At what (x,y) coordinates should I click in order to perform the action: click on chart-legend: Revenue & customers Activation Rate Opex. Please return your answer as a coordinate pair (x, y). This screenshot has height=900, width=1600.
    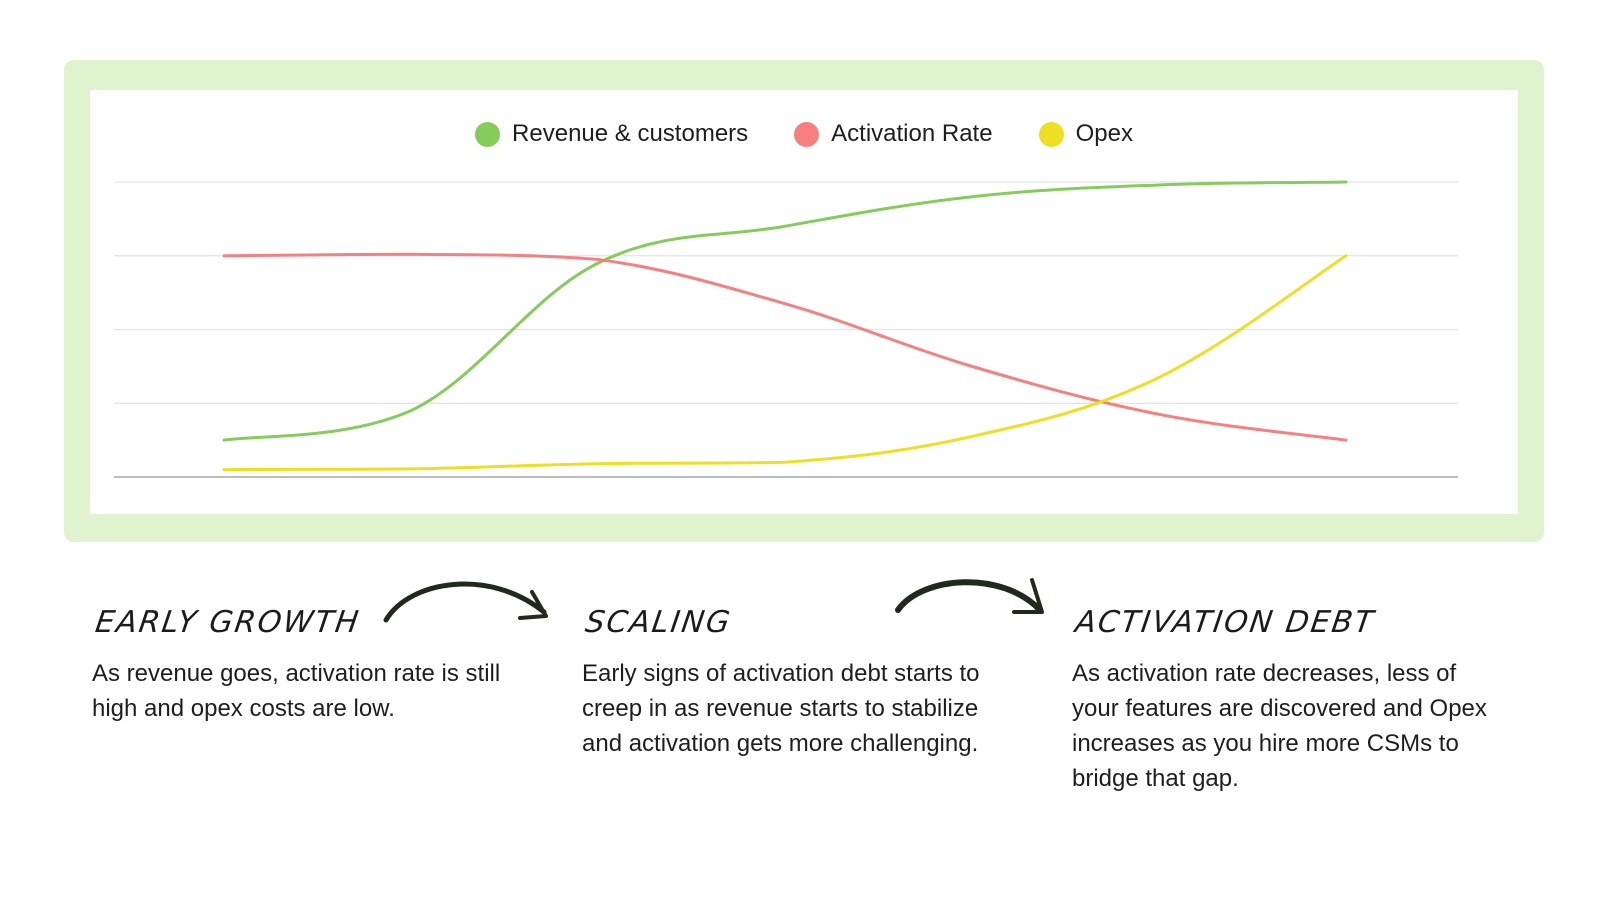
    Looking at the image, I should click on (804, 134).